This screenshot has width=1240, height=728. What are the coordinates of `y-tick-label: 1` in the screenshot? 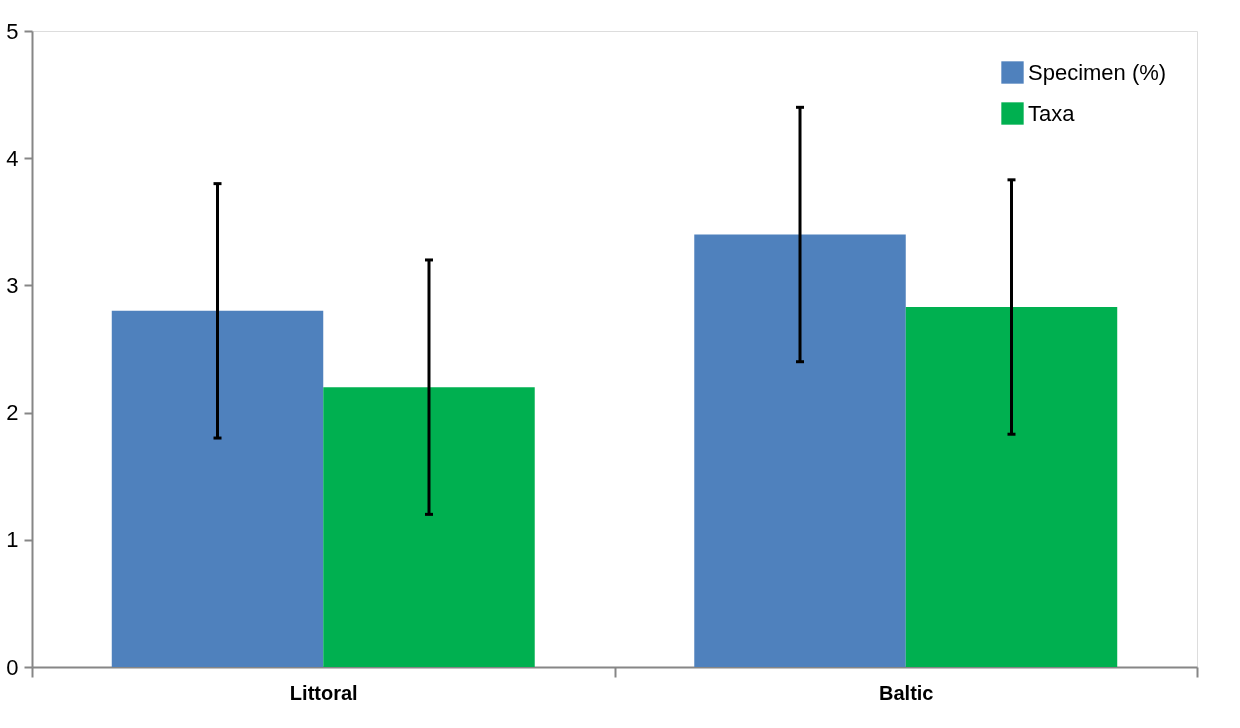 It's located at (12, 540).